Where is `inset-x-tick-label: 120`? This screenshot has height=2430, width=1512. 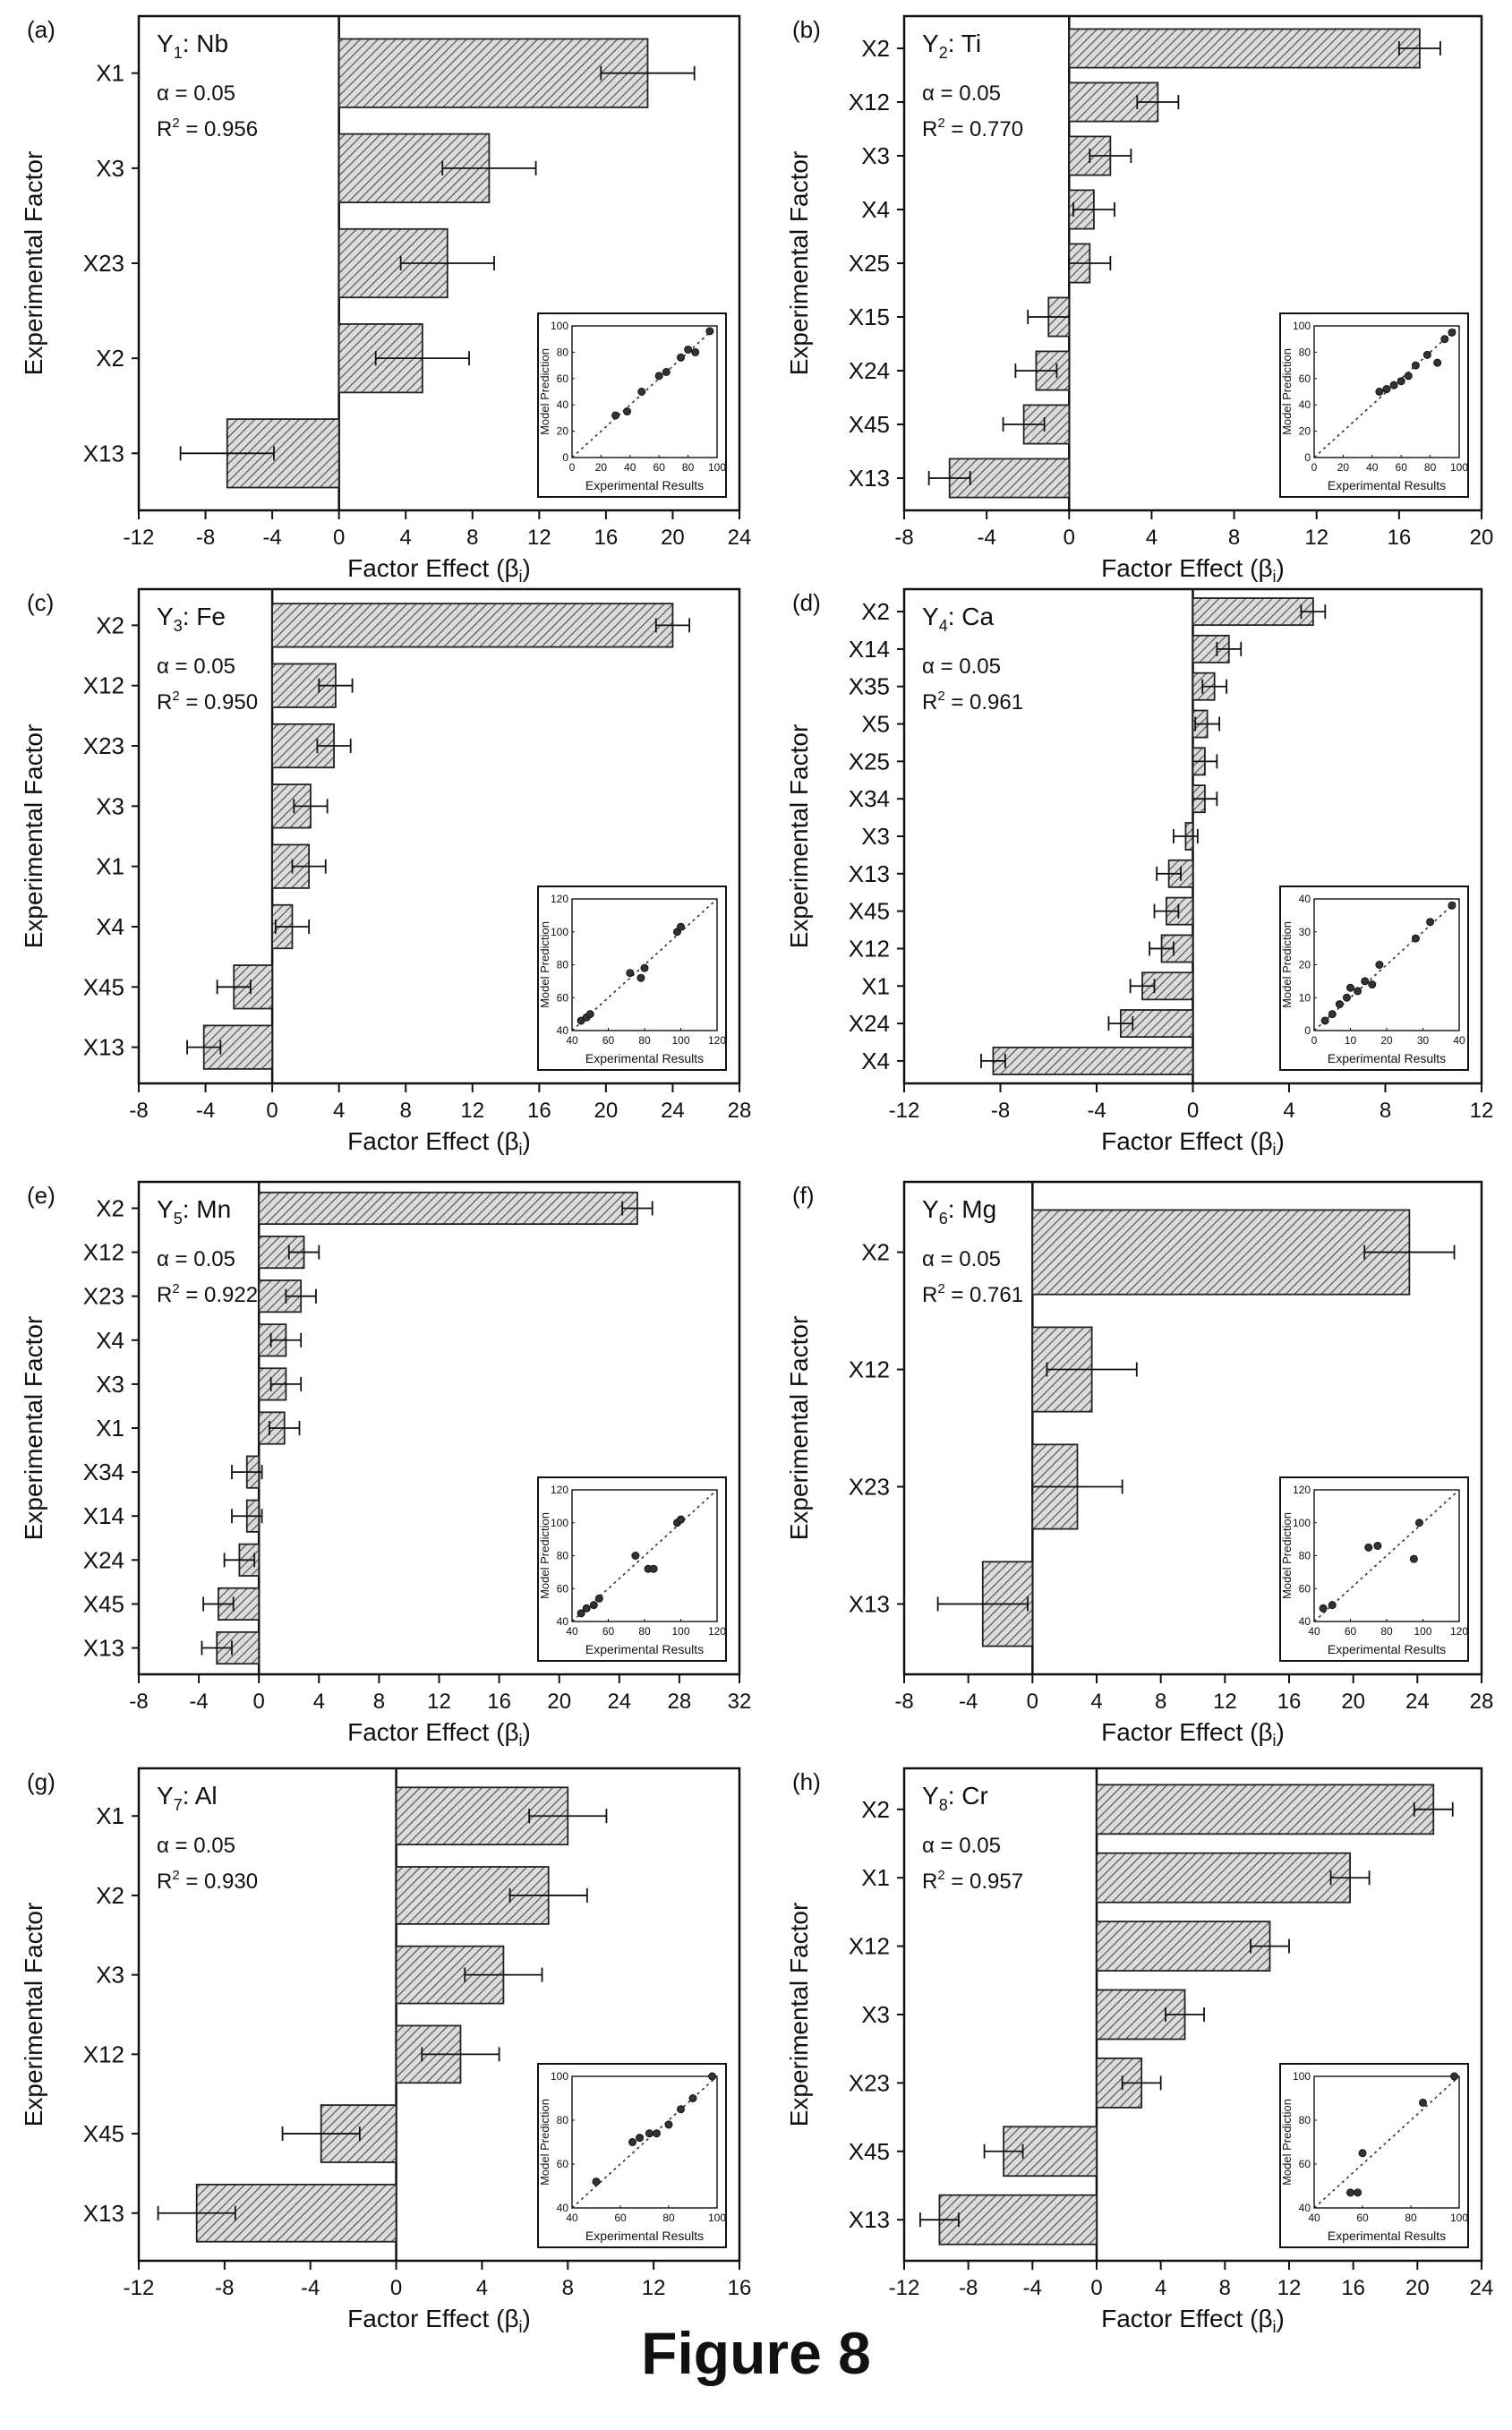
inset-x-tick-label: 120 is located at coordinates (1459, 1632).